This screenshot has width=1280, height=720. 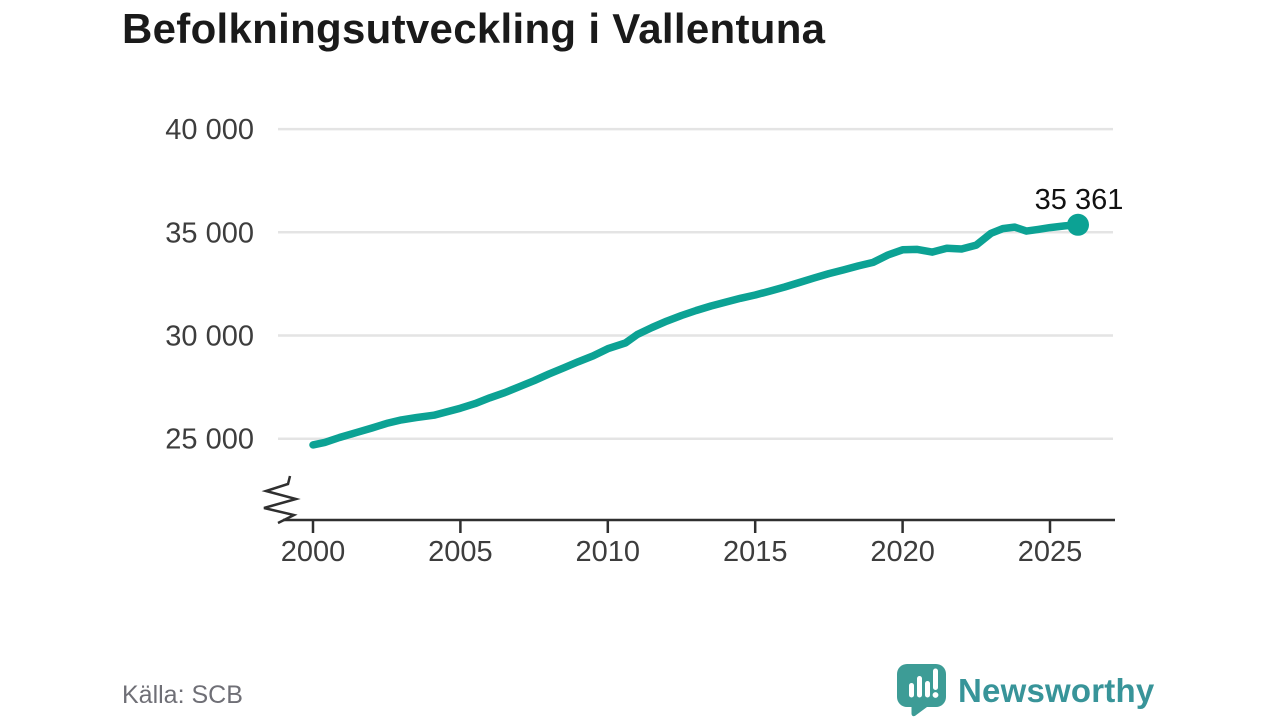 I want to click on end-value-label: 35 361, so click(x=1079, y=200).